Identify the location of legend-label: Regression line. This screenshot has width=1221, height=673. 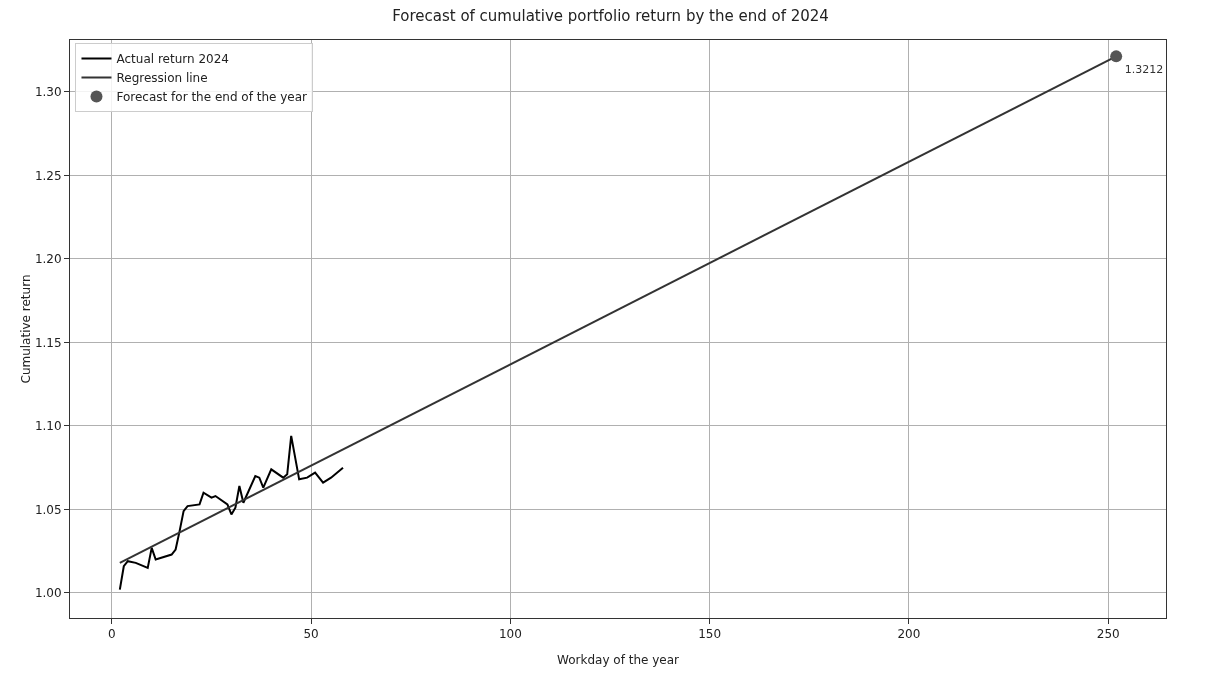
(162, 78).